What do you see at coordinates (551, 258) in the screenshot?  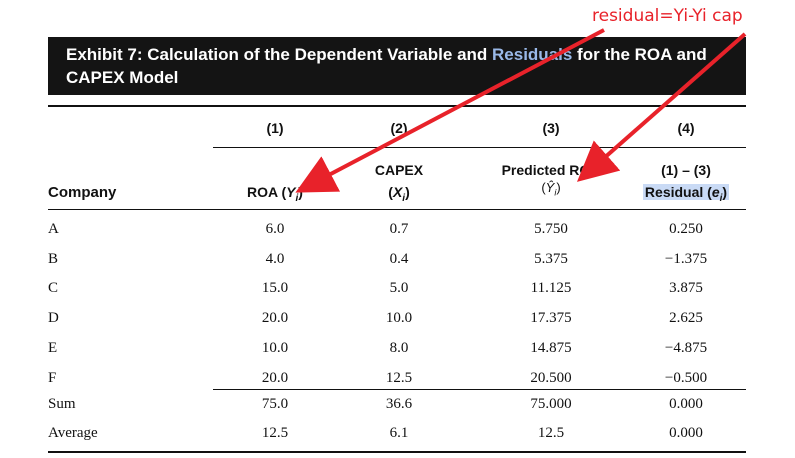 I see `predicted-cell: 5.375` at bounding box center [551, 258].